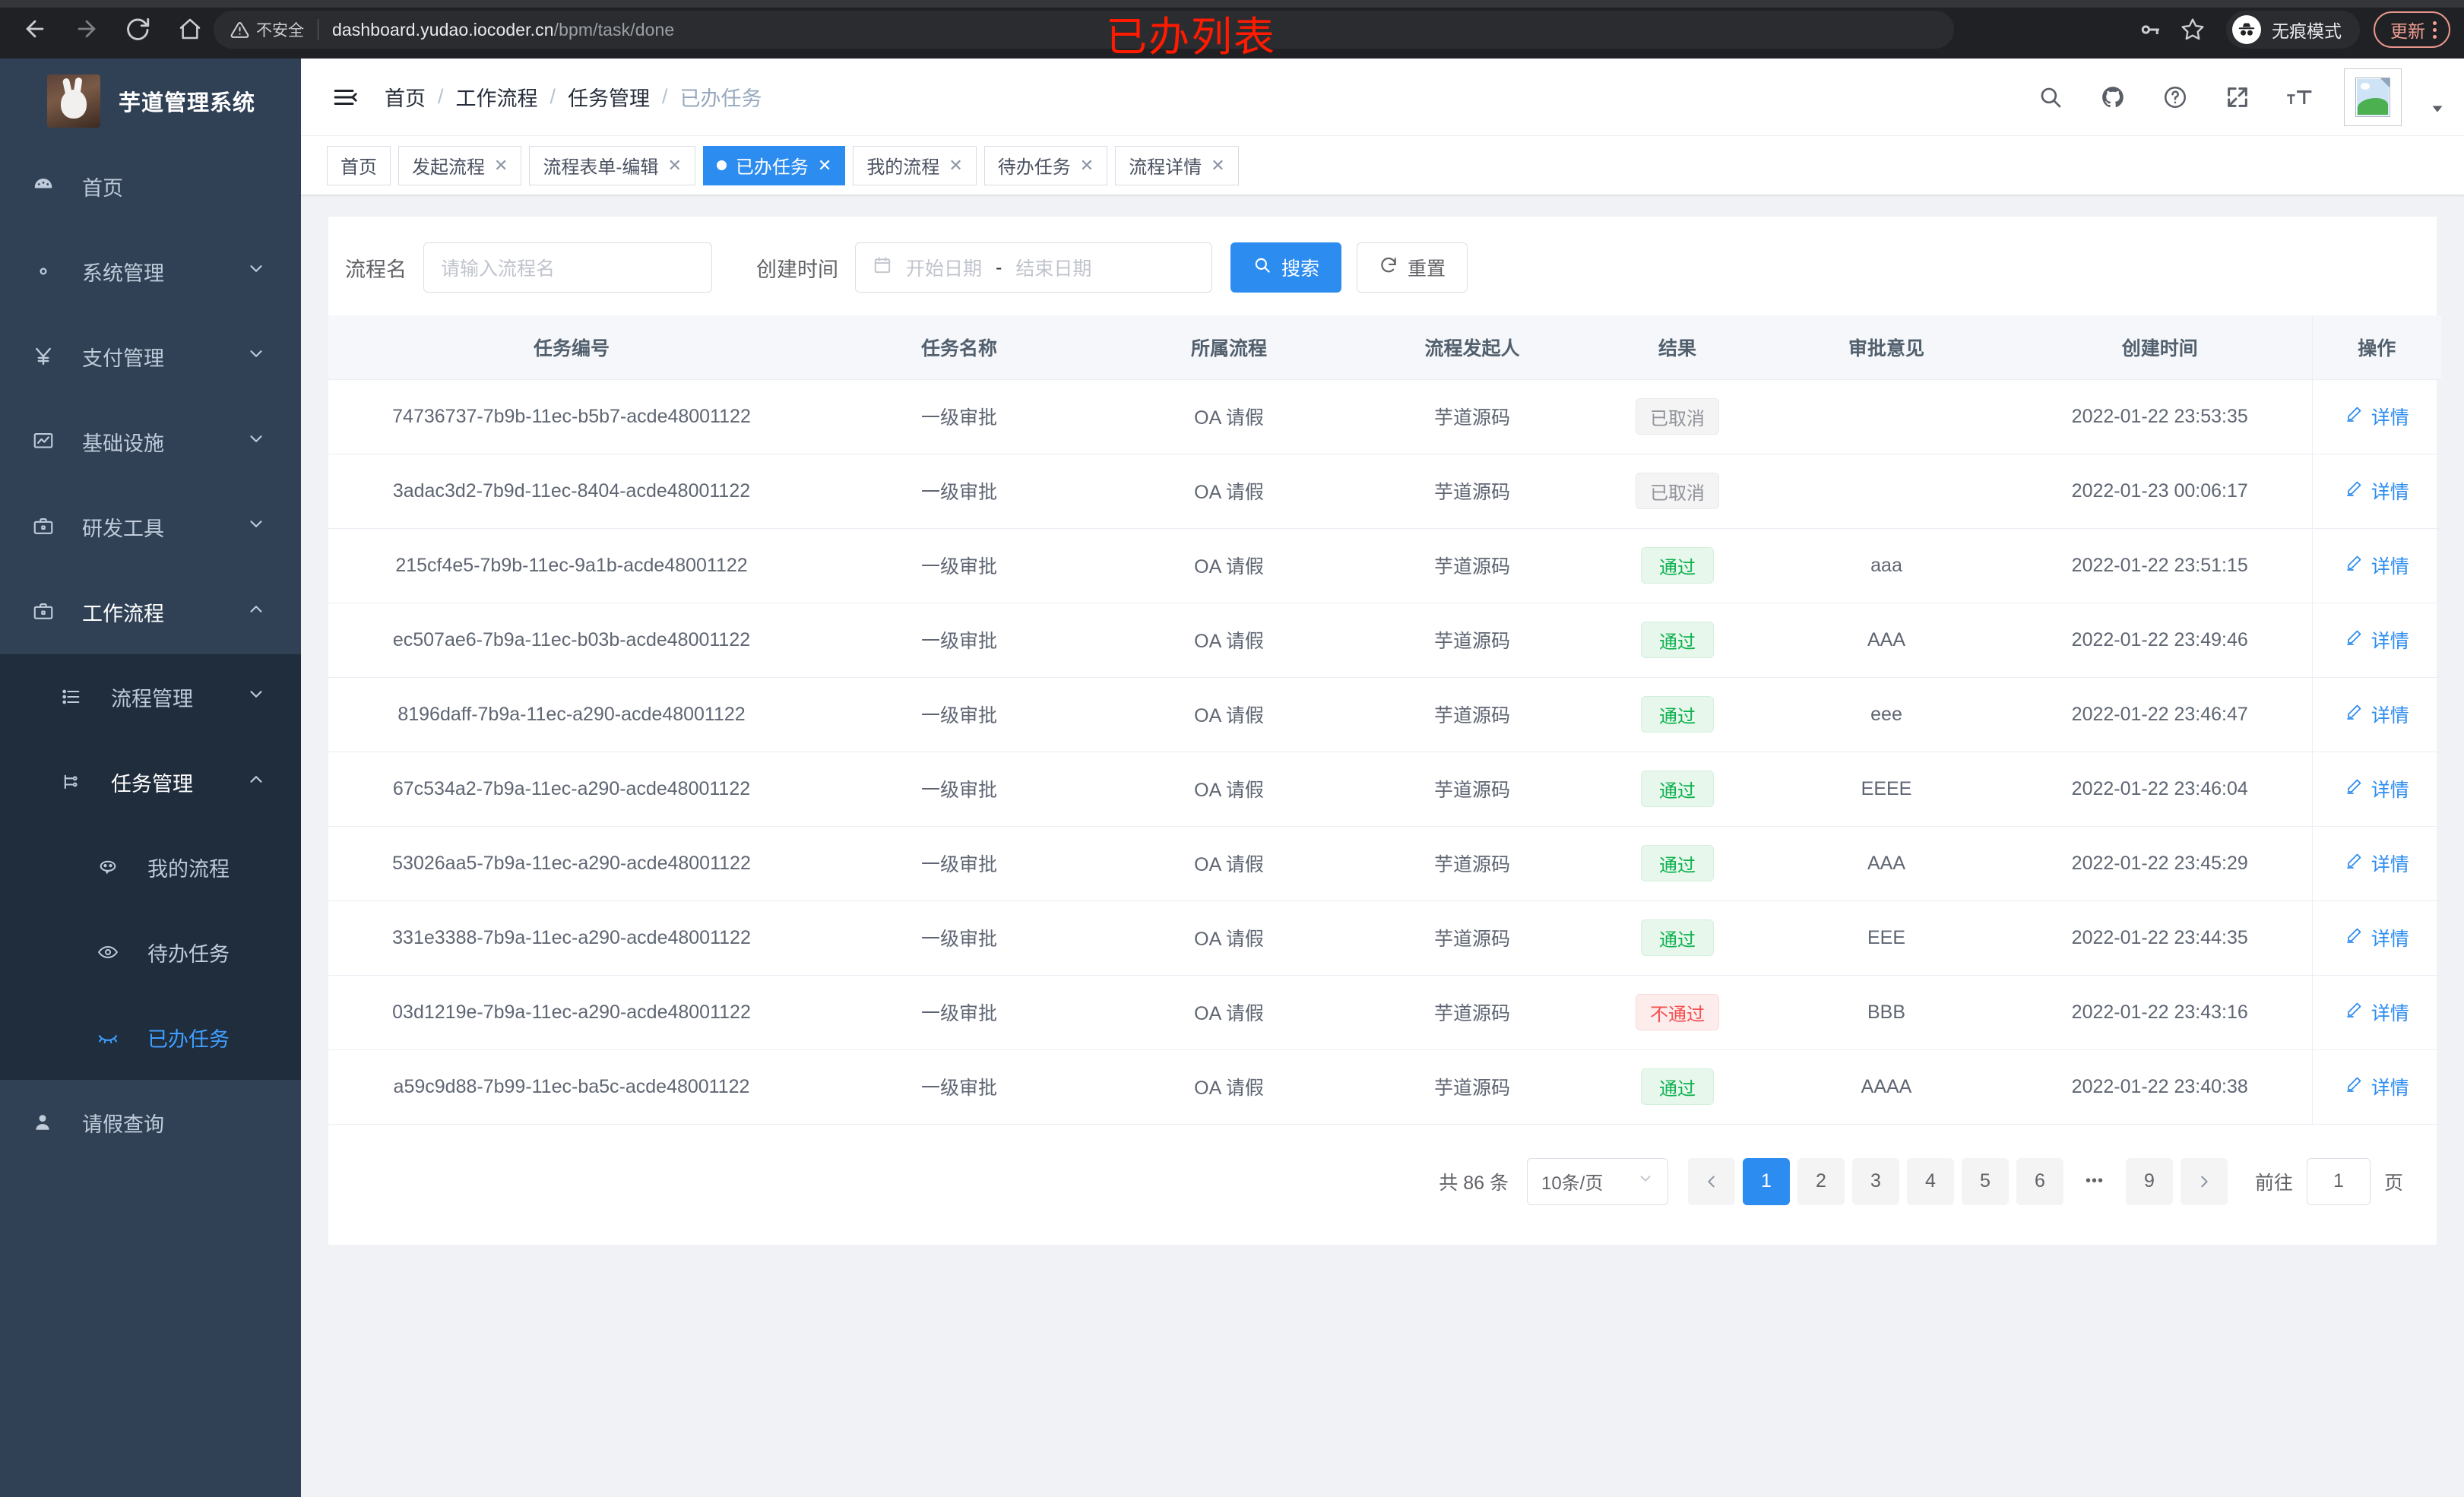 Image resolution: width=2464 pixels, height=1497 pixels. What do you see at coordinates (150, 526) in the screenshot?
I see `sidebar-item-devtools: 研发工具` at bounding box center [150, 526].